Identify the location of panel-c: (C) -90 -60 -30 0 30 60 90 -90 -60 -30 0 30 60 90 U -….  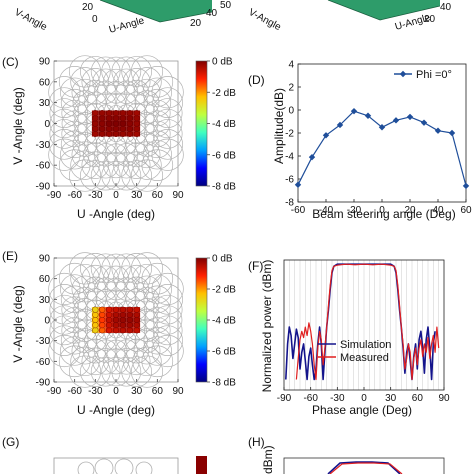
(93, 138).